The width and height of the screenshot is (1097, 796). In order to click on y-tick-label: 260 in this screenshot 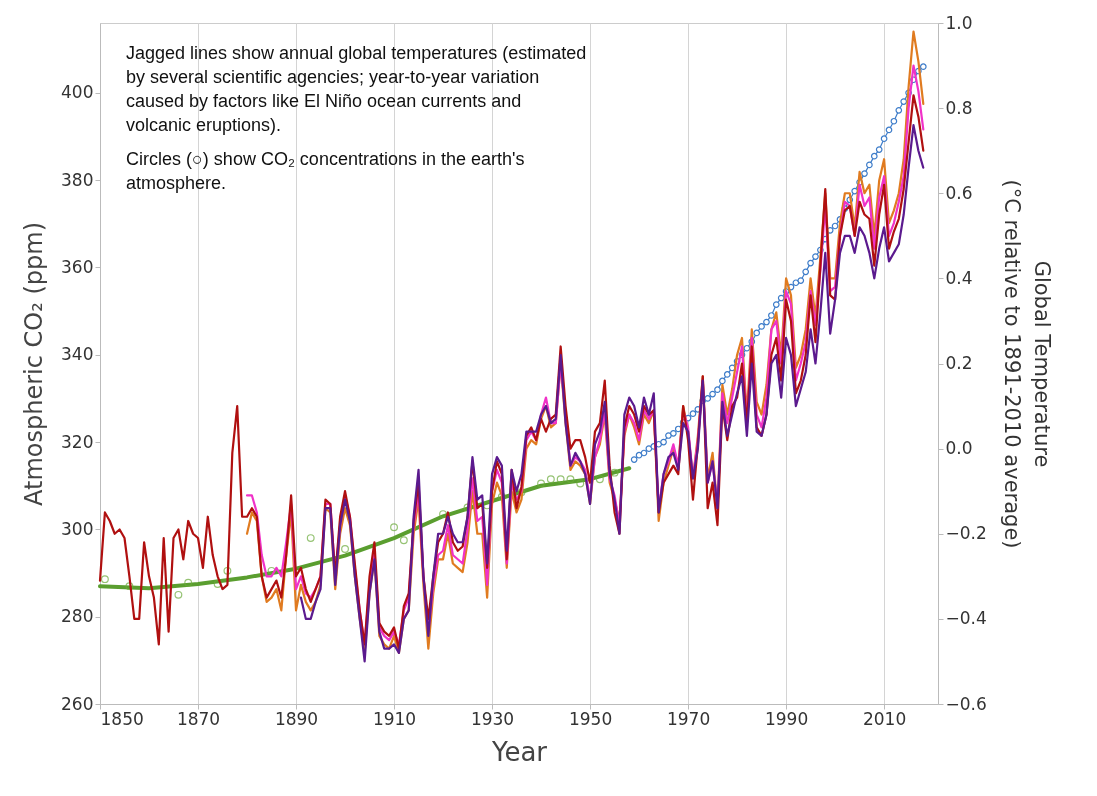, I will do `click(77, 703)`.